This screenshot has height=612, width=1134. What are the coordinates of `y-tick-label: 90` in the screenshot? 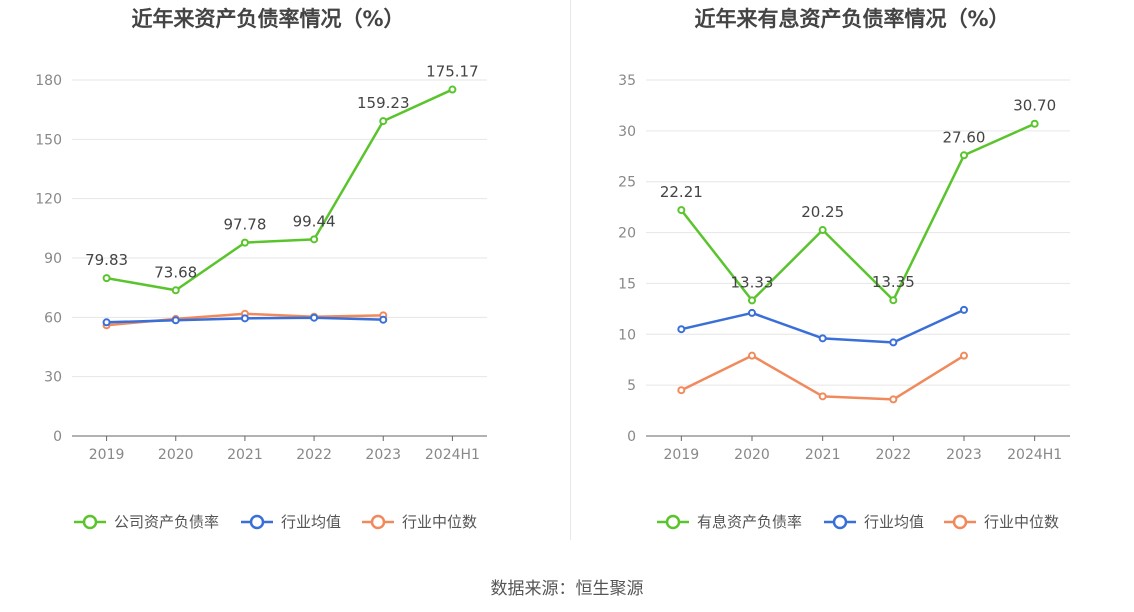 It's located at (53, 259).